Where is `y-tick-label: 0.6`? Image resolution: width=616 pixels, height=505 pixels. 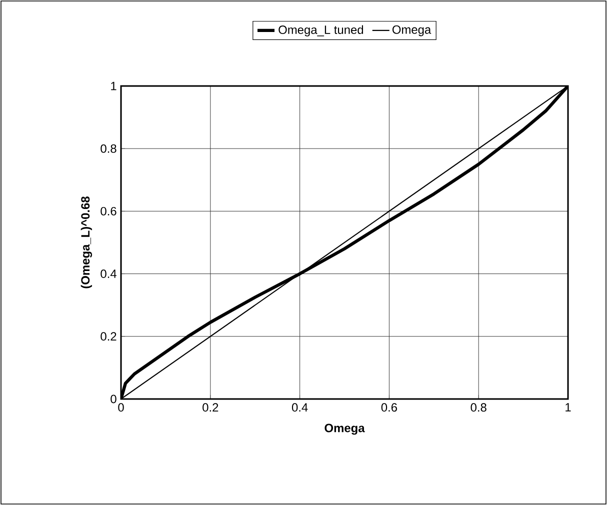 y-tick-label: 0.6 is located at coordinates (108, 211).